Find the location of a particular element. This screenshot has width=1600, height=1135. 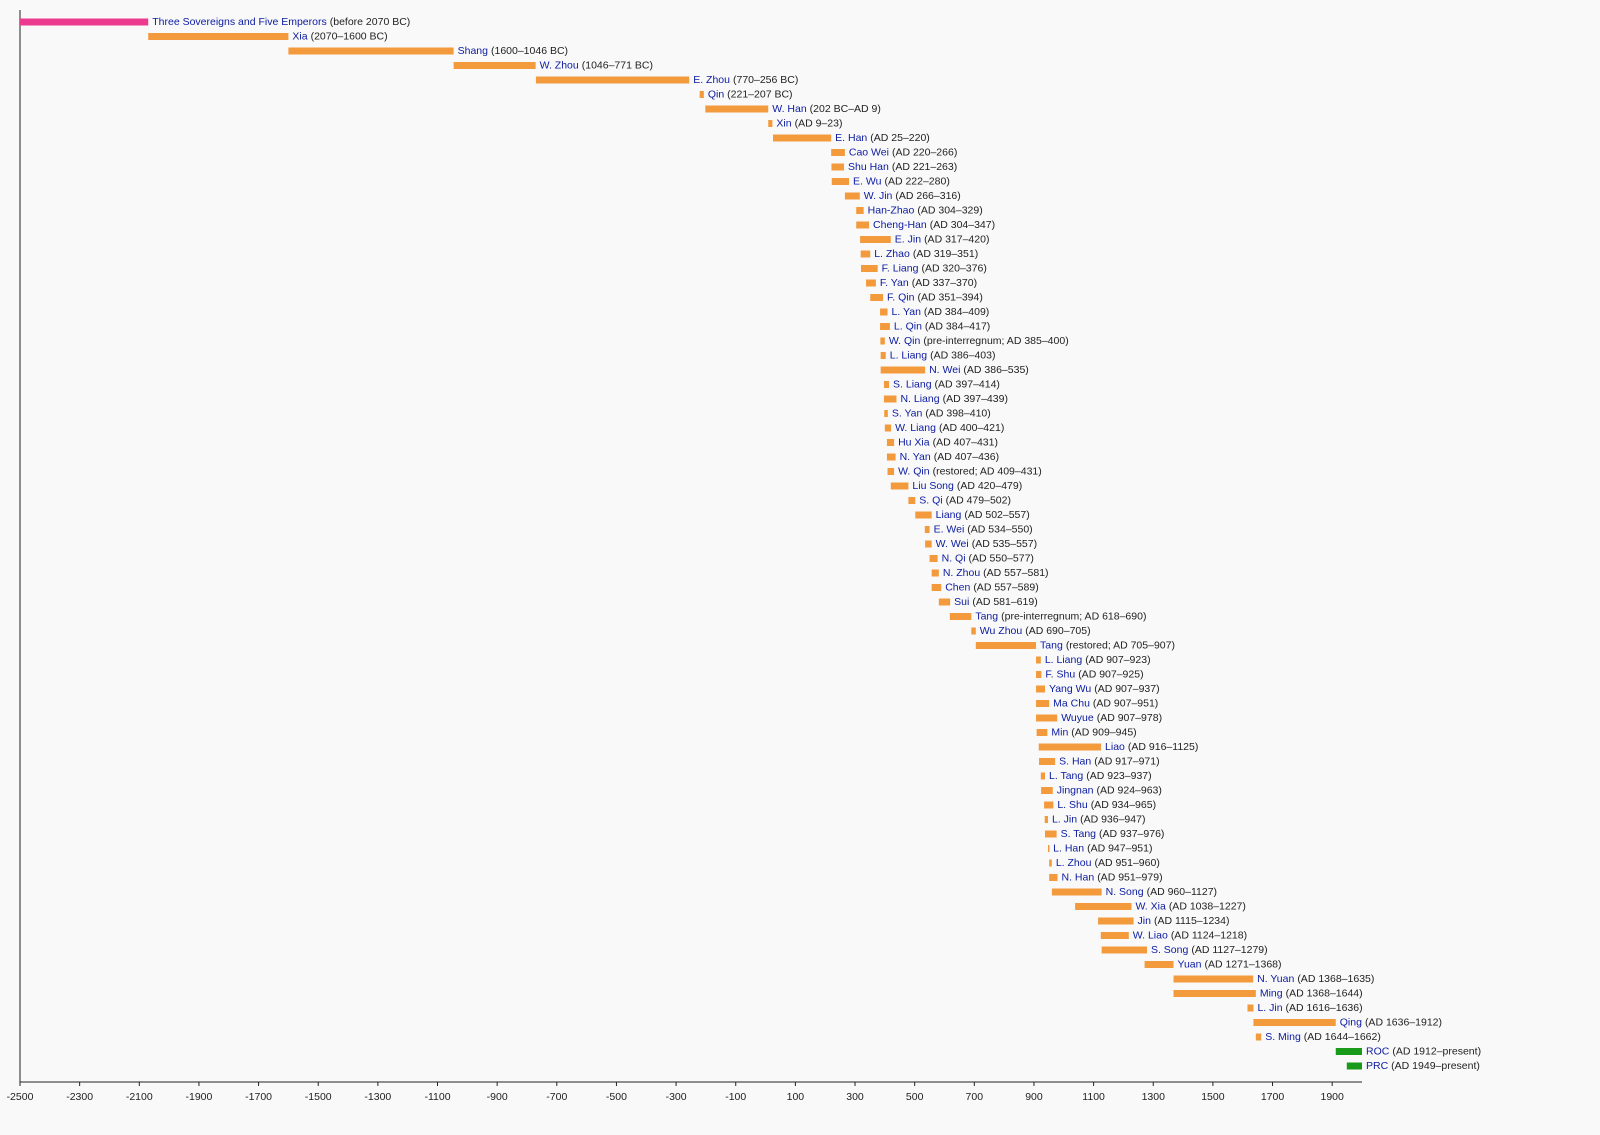

dynasty-link: Wuyue is located at coordinates (1077, 718).